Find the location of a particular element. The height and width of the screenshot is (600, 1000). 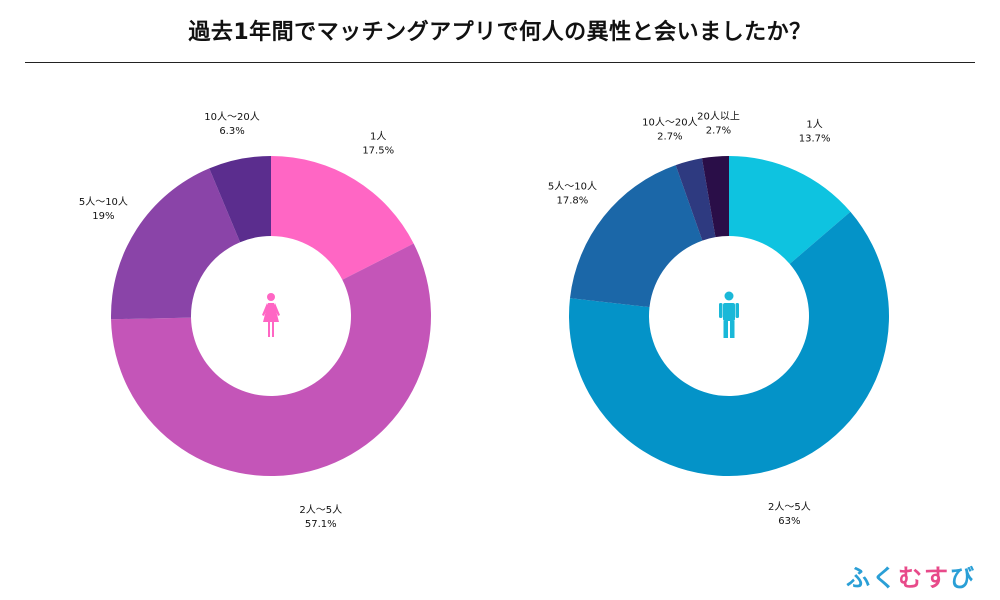

slice-value-label: 17.8% is located at coordinates (573, 201).